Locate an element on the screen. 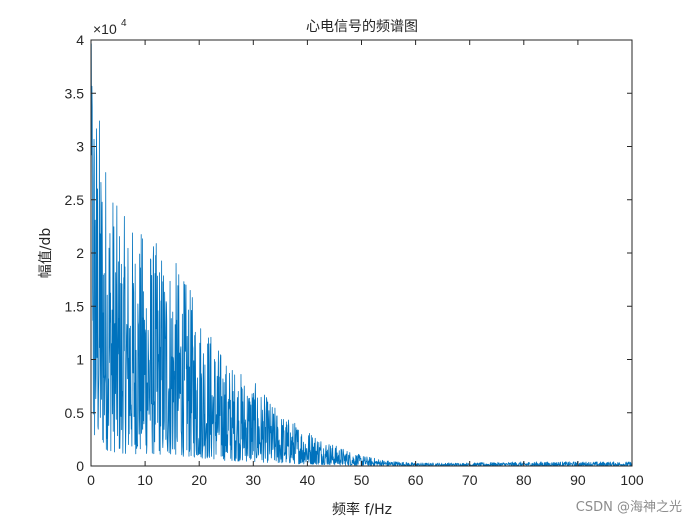 This screenshot has width=700, height=525. chart-title: 心电信号的频谱图 is located at coordinates (362, 27).